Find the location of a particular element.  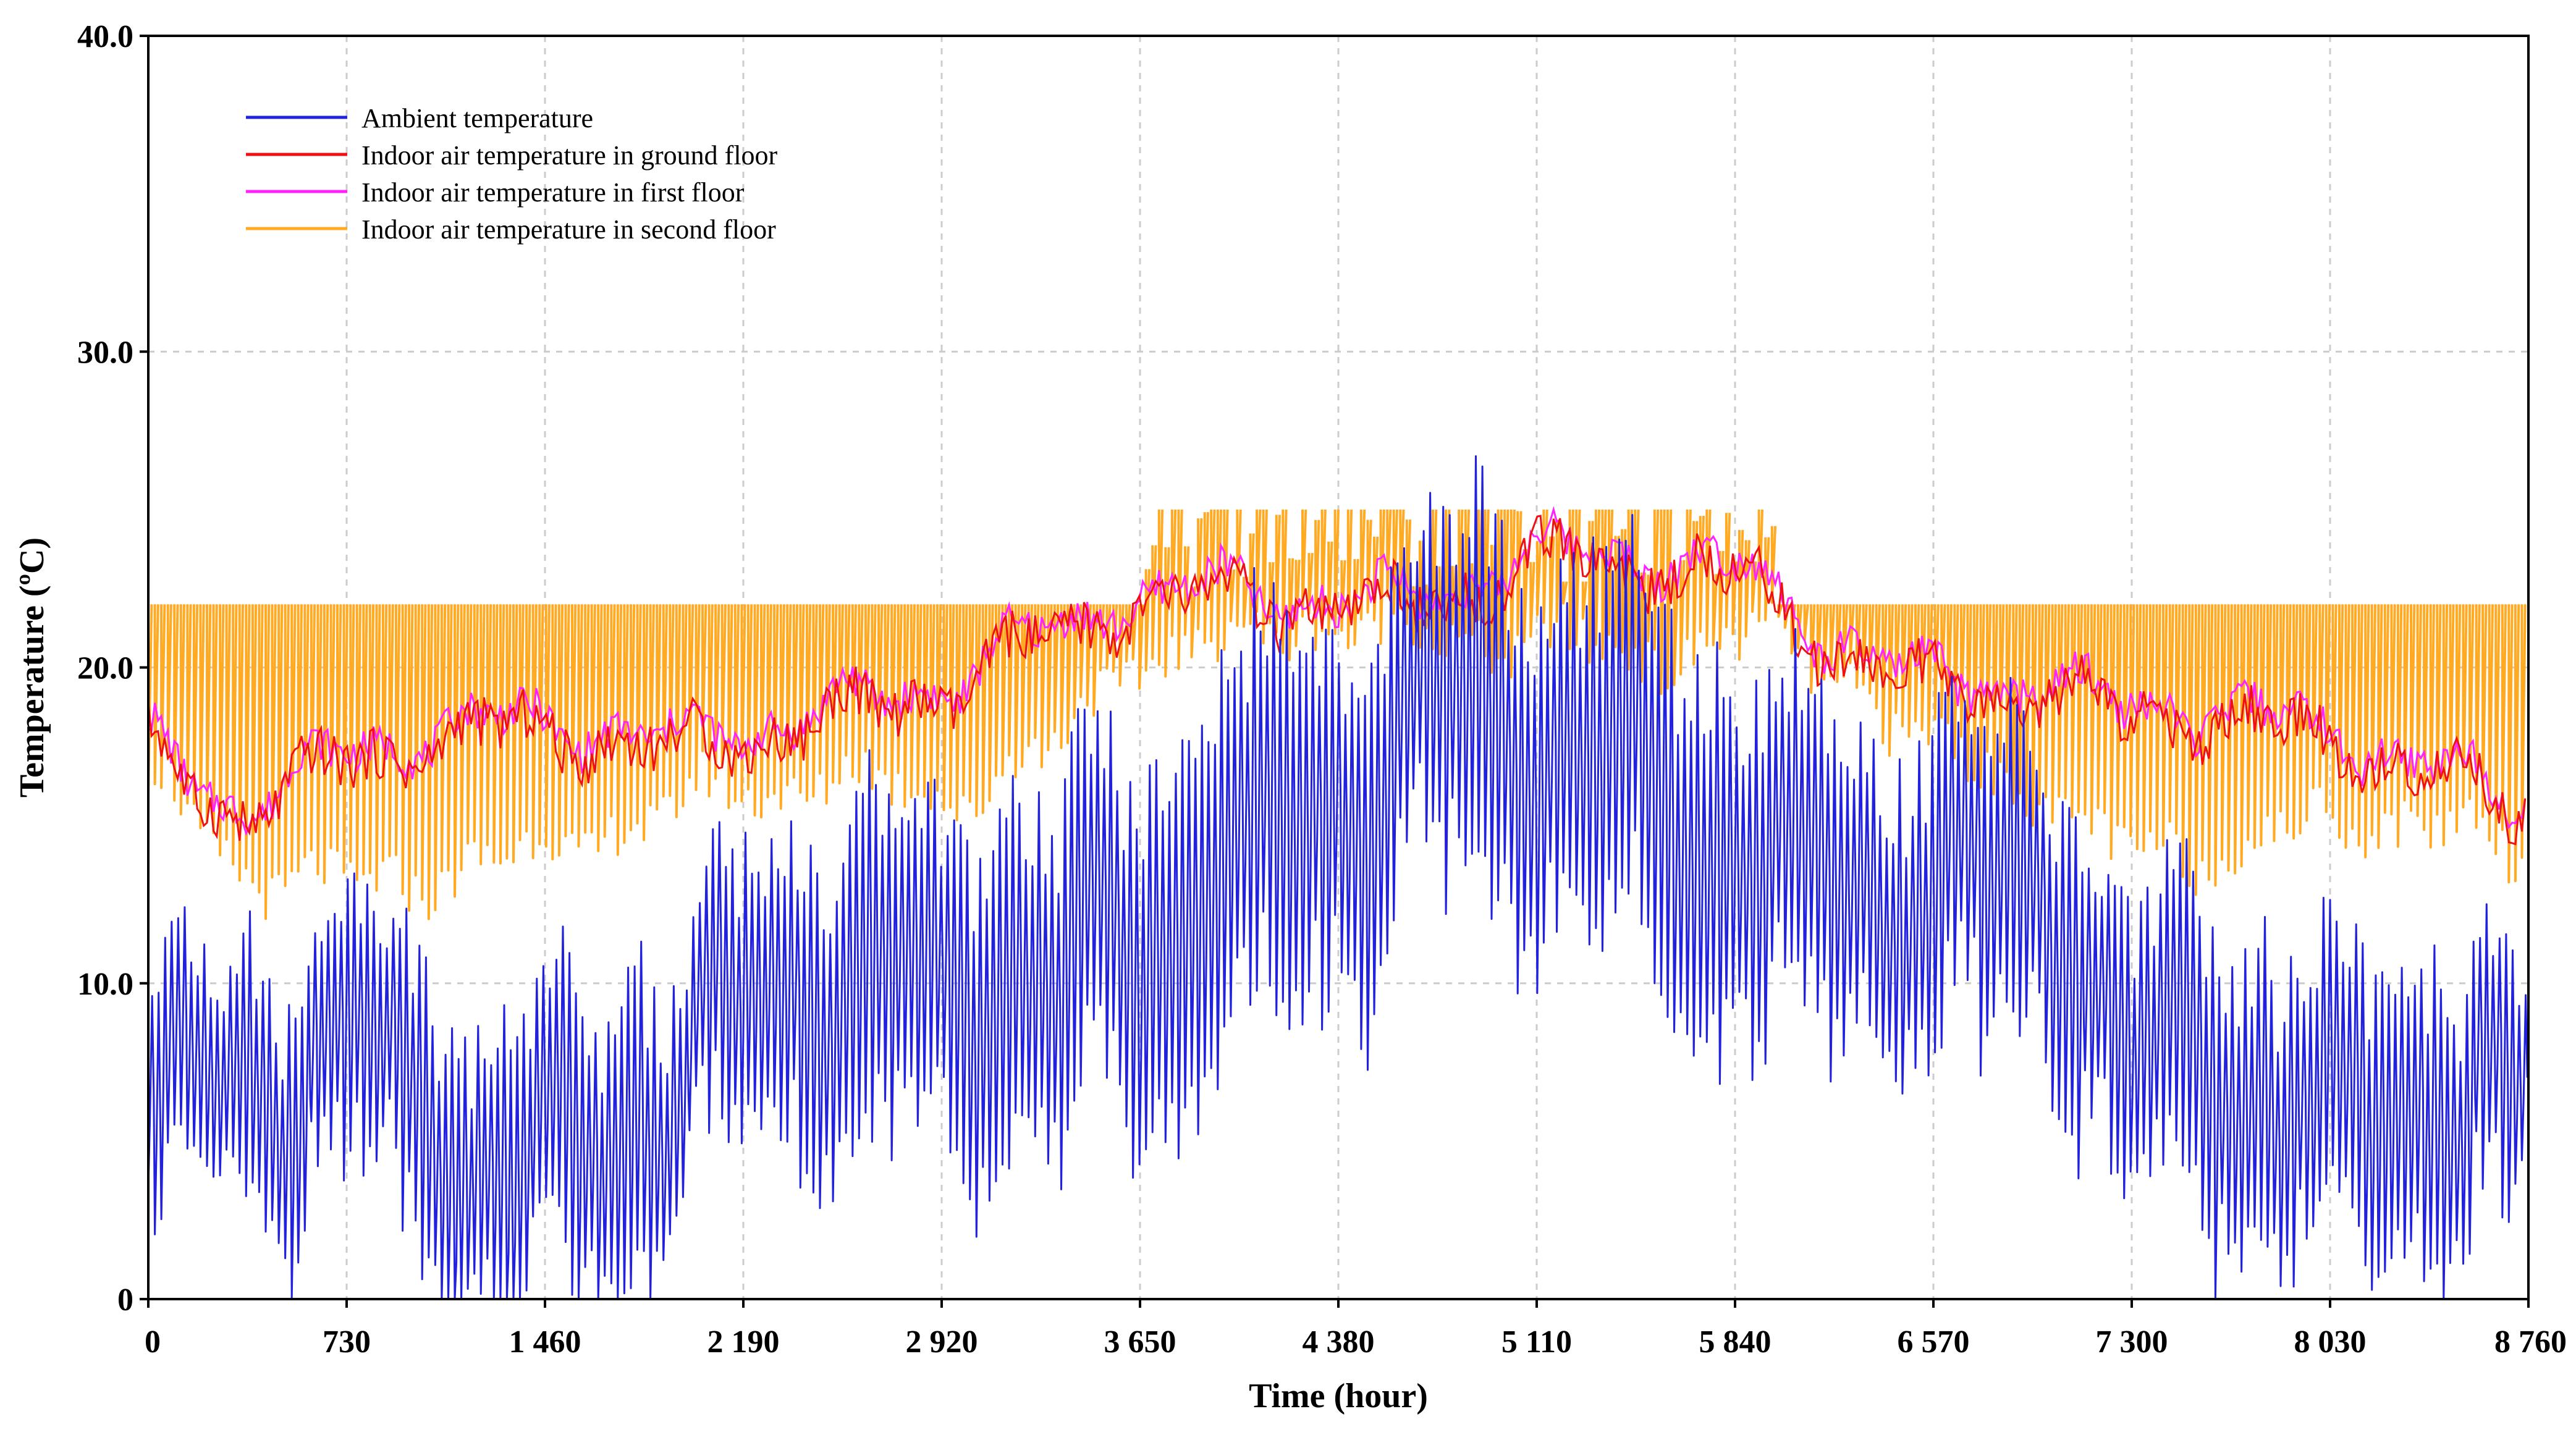

x-axis-title: Time (hour) is located at coordinates (1338, 1396).